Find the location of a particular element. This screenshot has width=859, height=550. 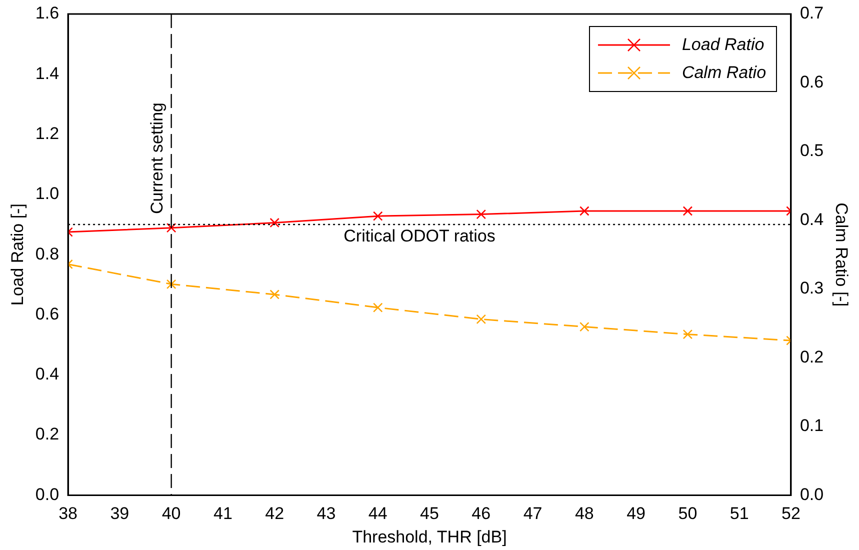

x-tick-label: 38 is located at coordinates (68, 514).